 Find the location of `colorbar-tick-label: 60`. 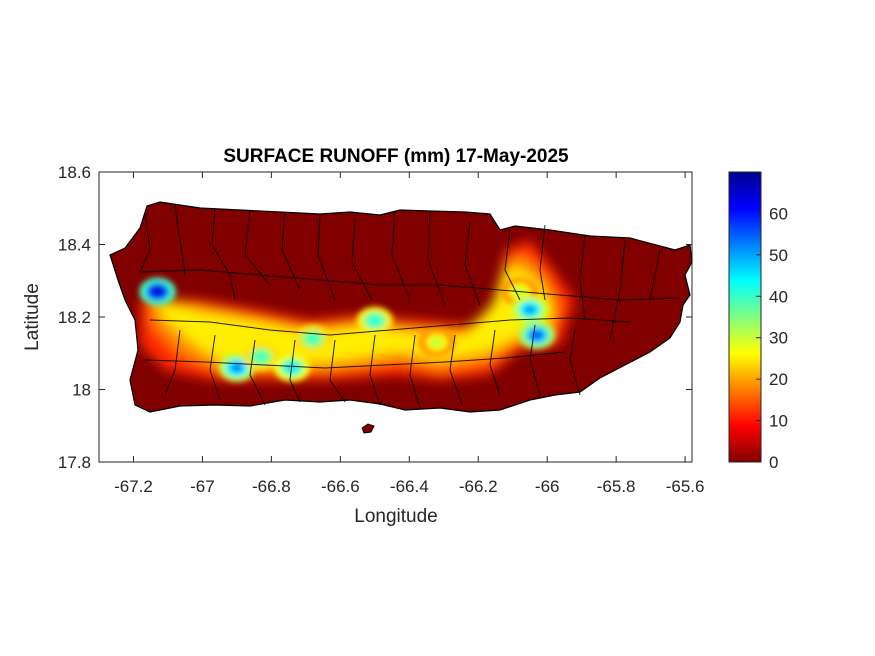

colorbar-tick-label: 60 is located at coordinates (778, 213).